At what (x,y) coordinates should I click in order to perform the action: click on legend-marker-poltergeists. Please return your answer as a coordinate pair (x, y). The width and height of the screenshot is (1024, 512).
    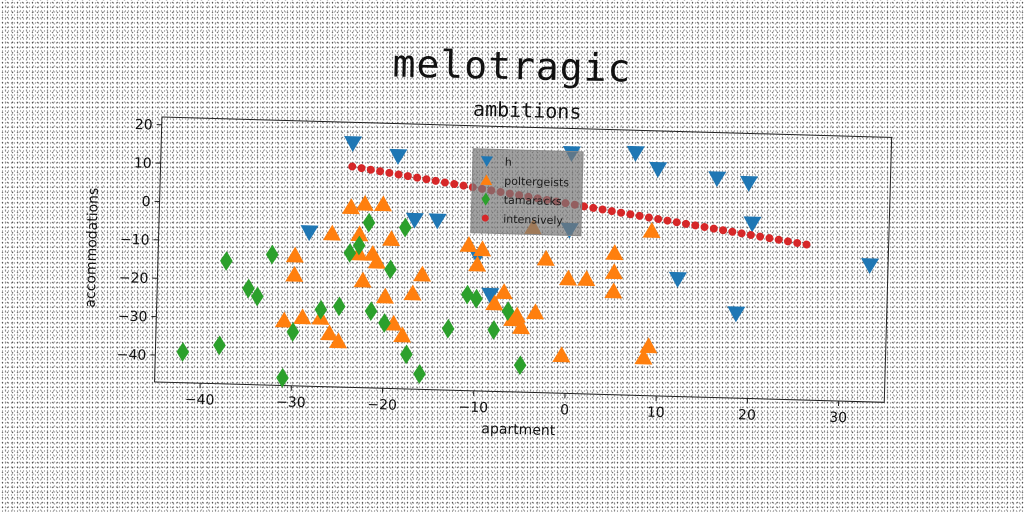
    Looking at the image, I should click on (486, 180).